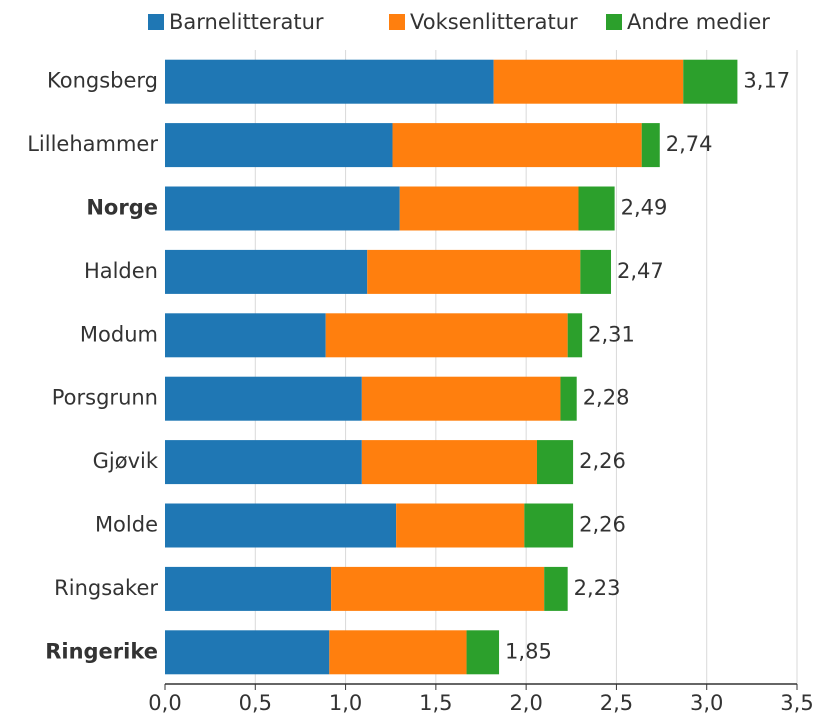 The height and width of the screenshot is (716, 815). Describe the element at coordinates (796, 703) in the screenshot. I see `x-tick-label: 3,5` at that location.